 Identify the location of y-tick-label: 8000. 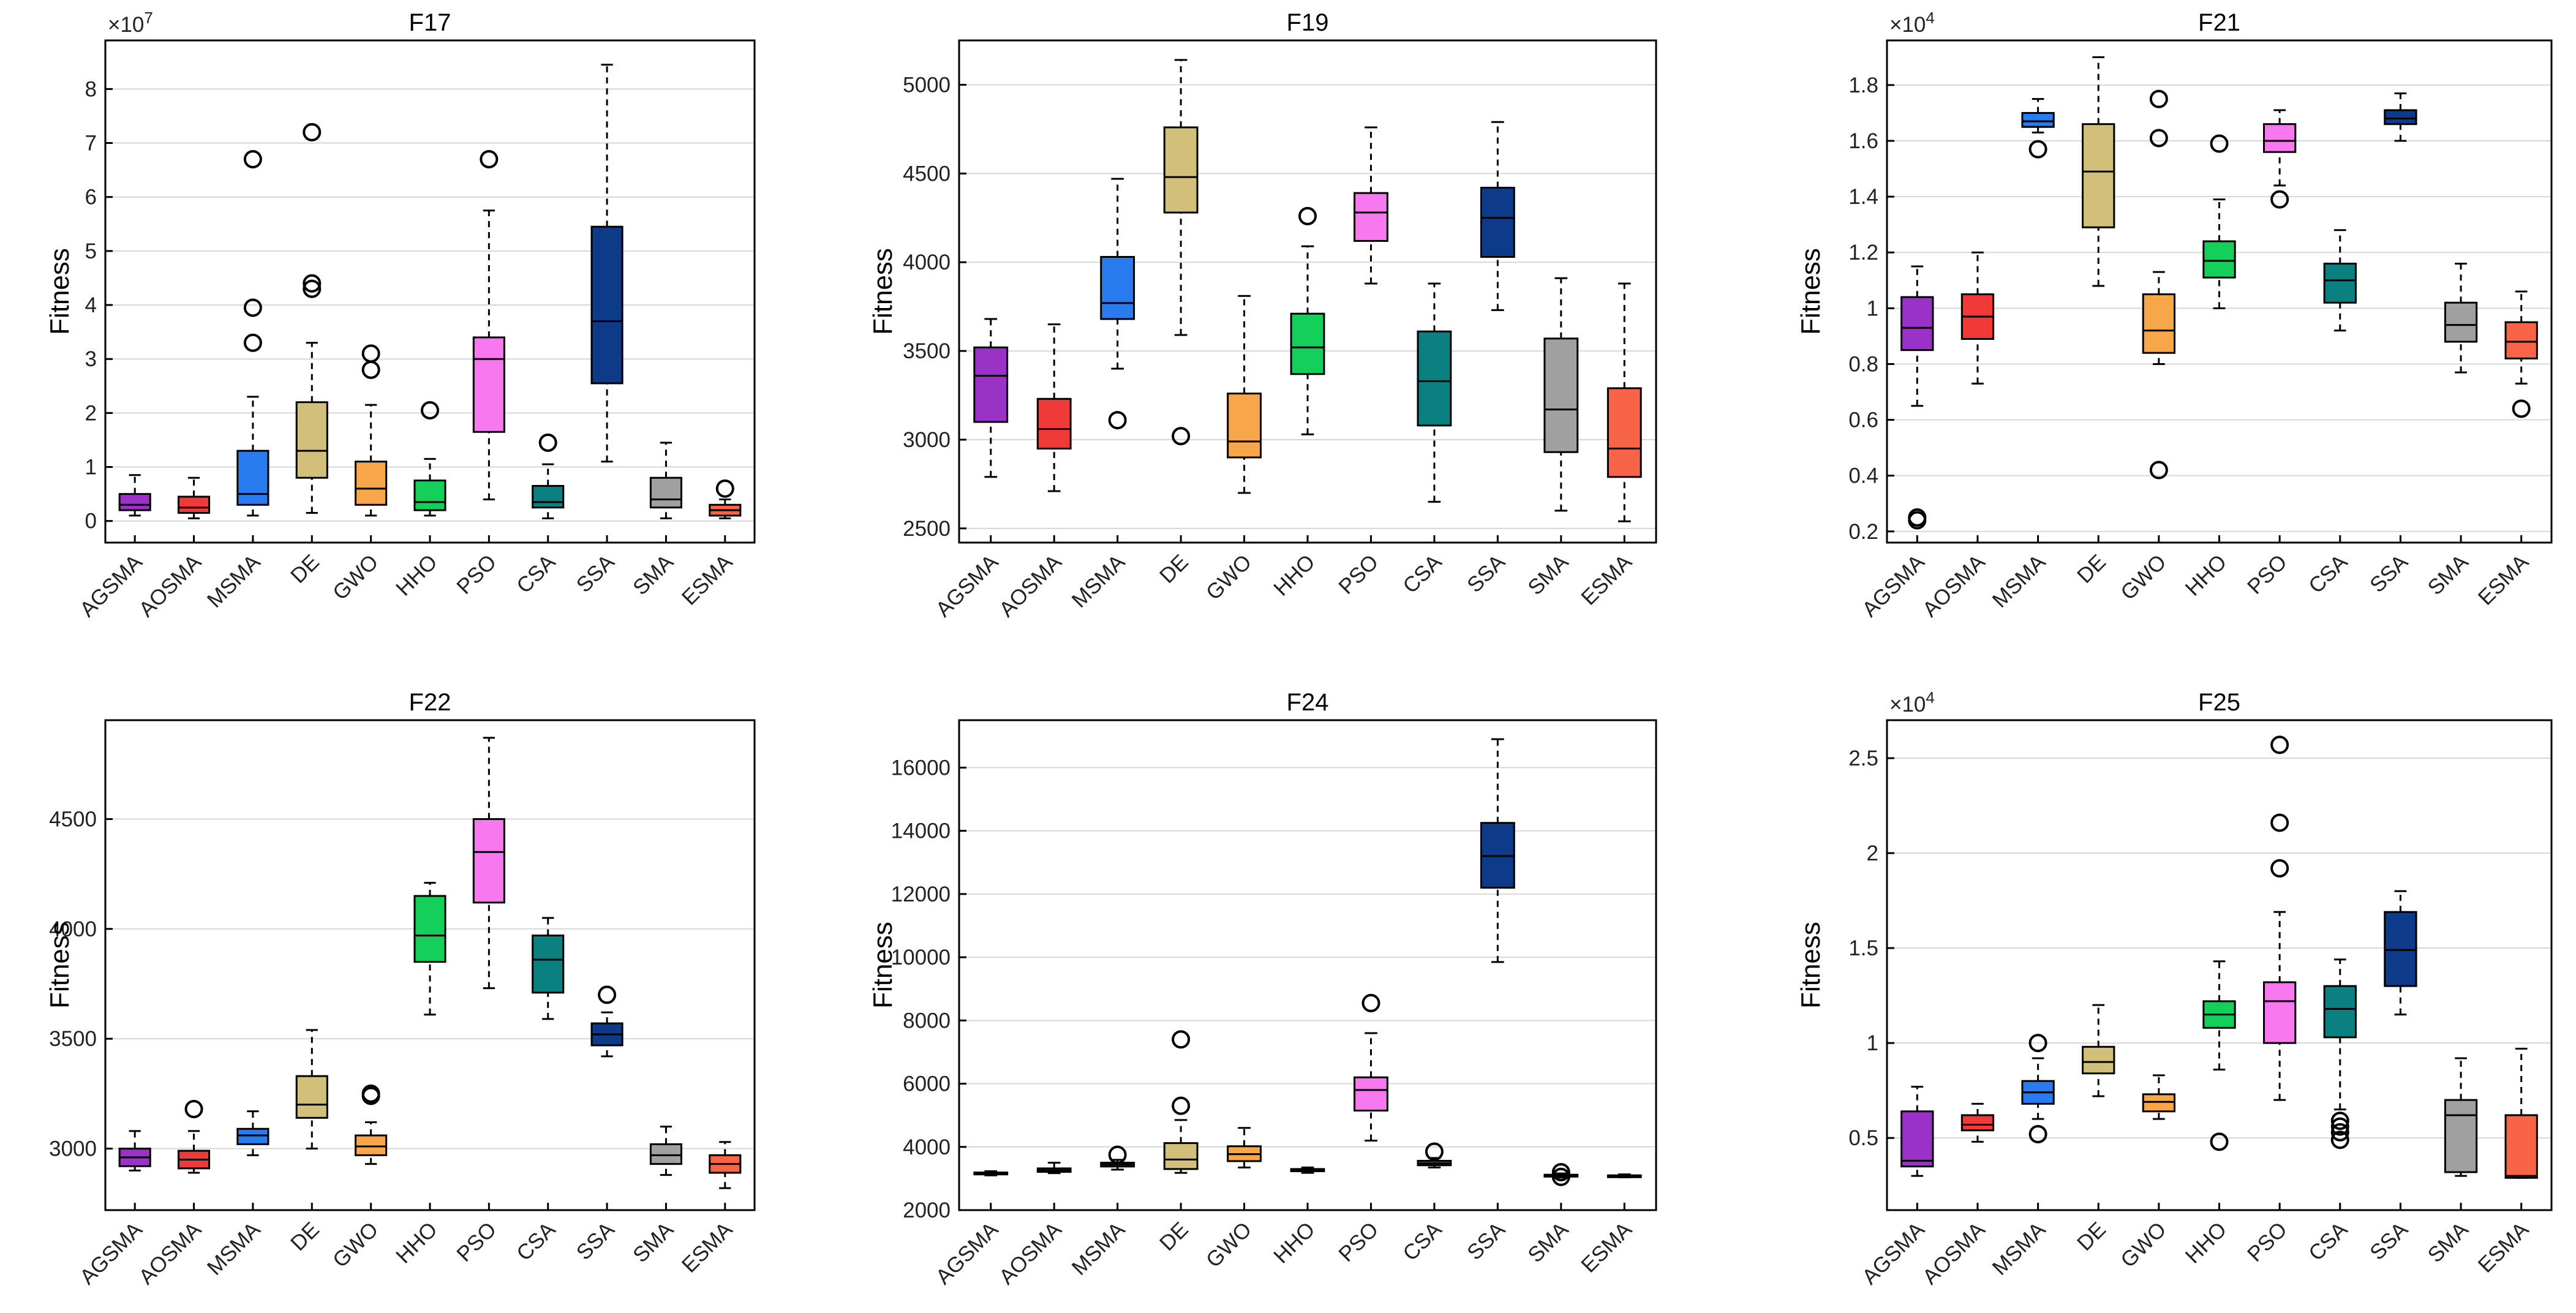
(927, 1021).